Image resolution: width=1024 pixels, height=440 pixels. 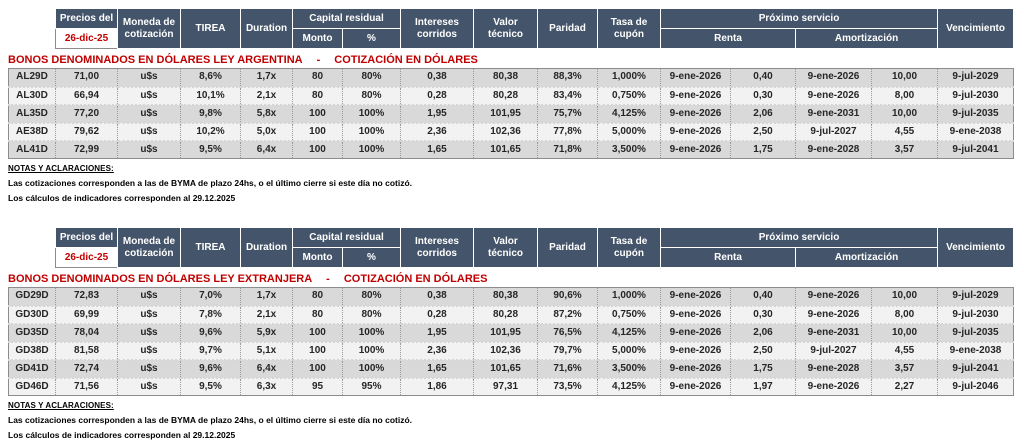 What do you see at coordinates (266, 149) in the screenshot?
I see `value-cell: 6,4x` at bounding box center [266, 149].